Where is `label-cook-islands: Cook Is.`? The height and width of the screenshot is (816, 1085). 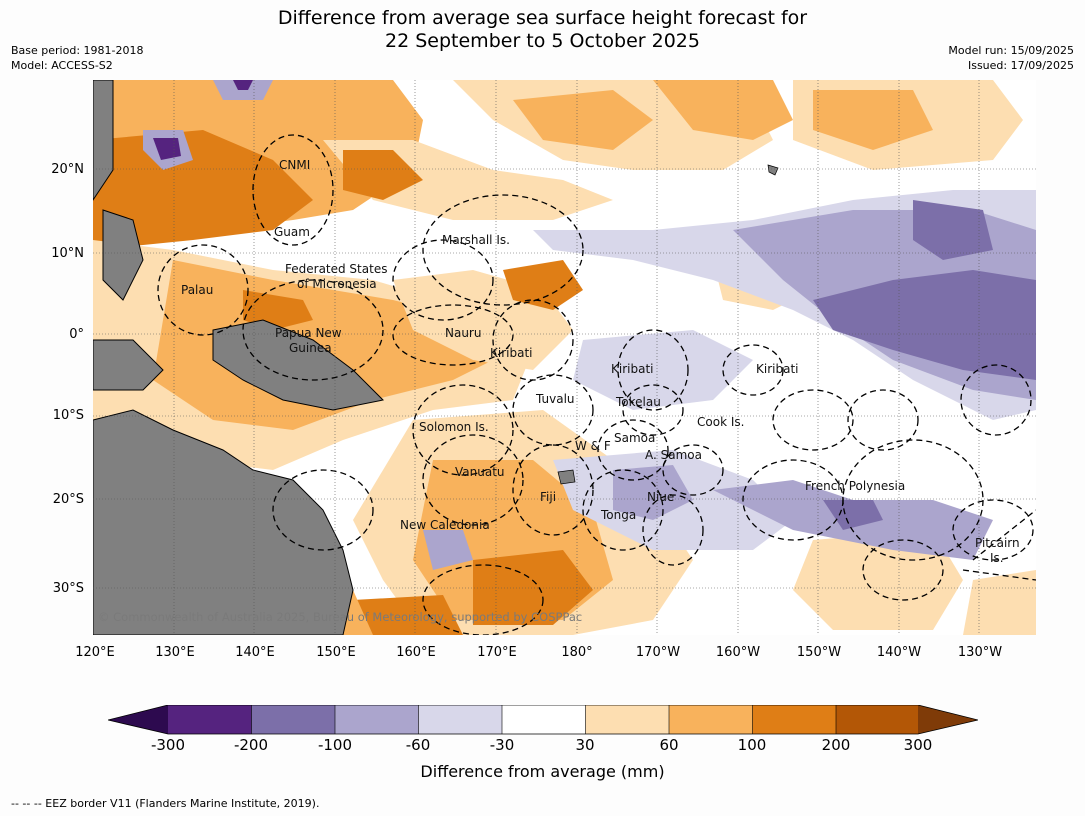
label-cook-islands: Cook Is. is located at coordinates (721, 422).